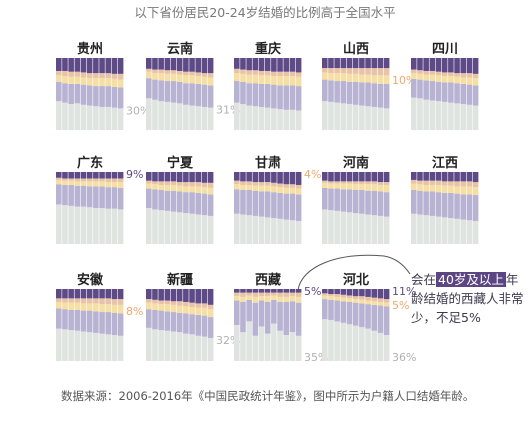 The height and width of the screenshot is (428, 530). I want to click on panel-13: 西藏5%35%, so click(281, 318).